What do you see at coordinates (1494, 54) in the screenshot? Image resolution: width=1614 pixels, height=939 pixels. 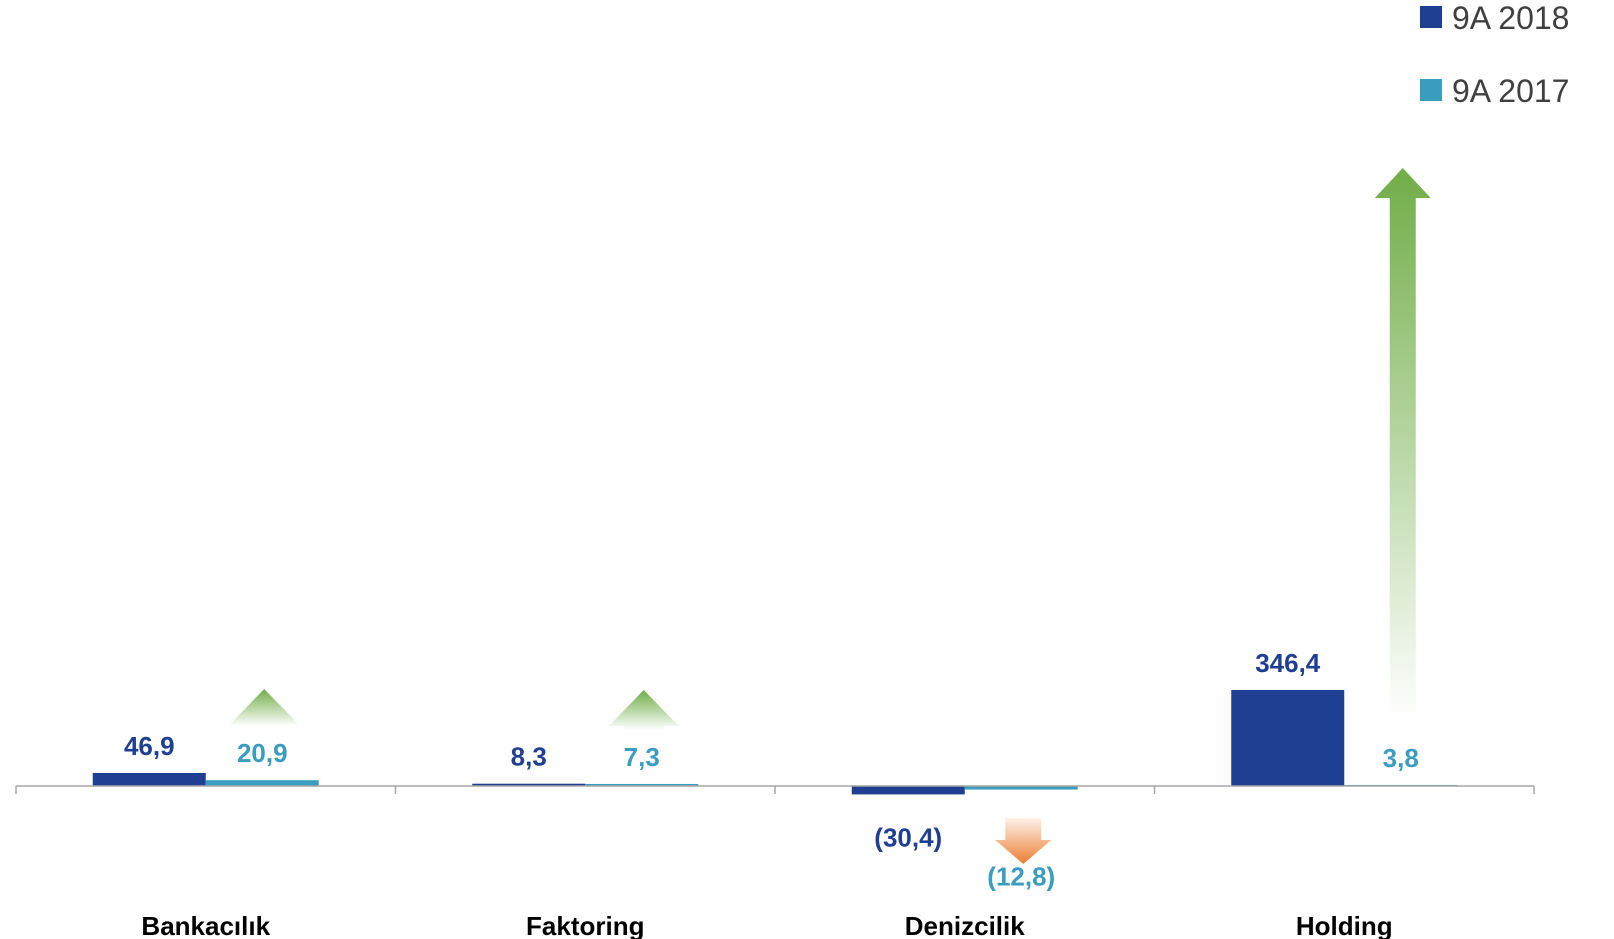 I see `legend: 9A 2018 9A 2017` at bounding box center [1494, 54].